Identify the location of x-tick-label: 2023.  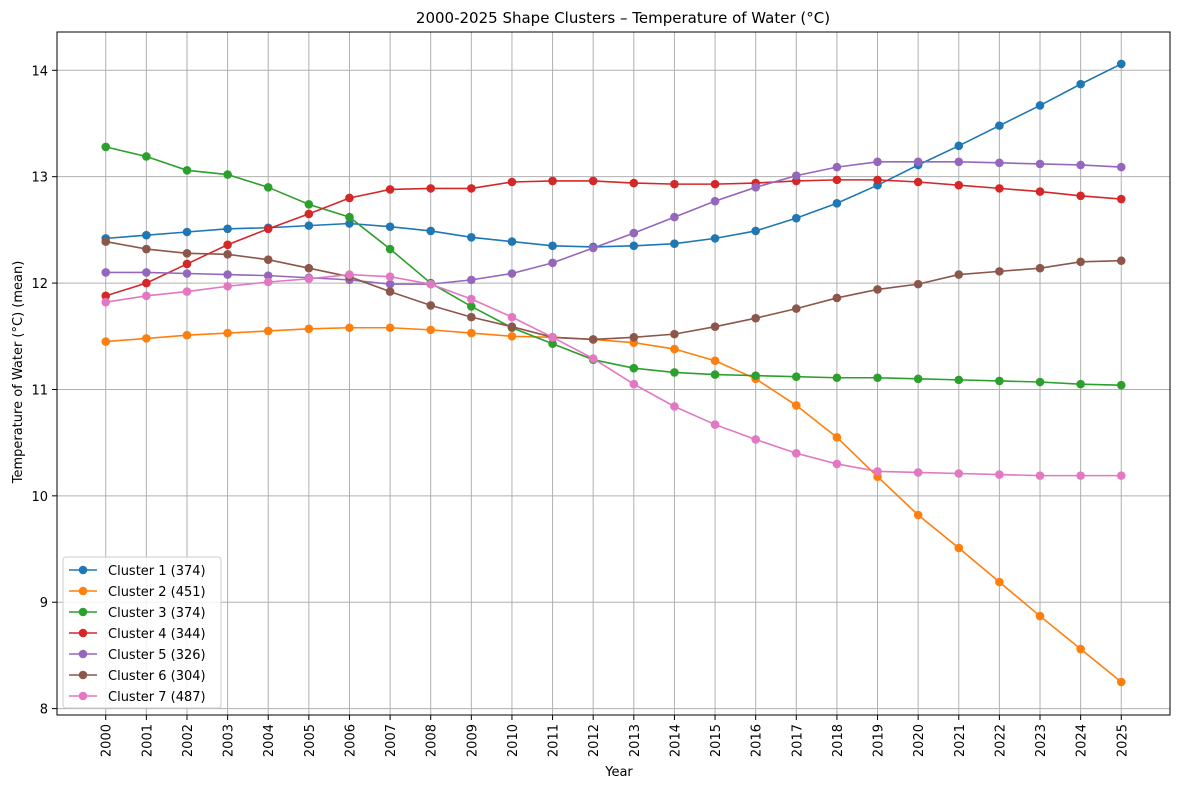
(1041, 740).